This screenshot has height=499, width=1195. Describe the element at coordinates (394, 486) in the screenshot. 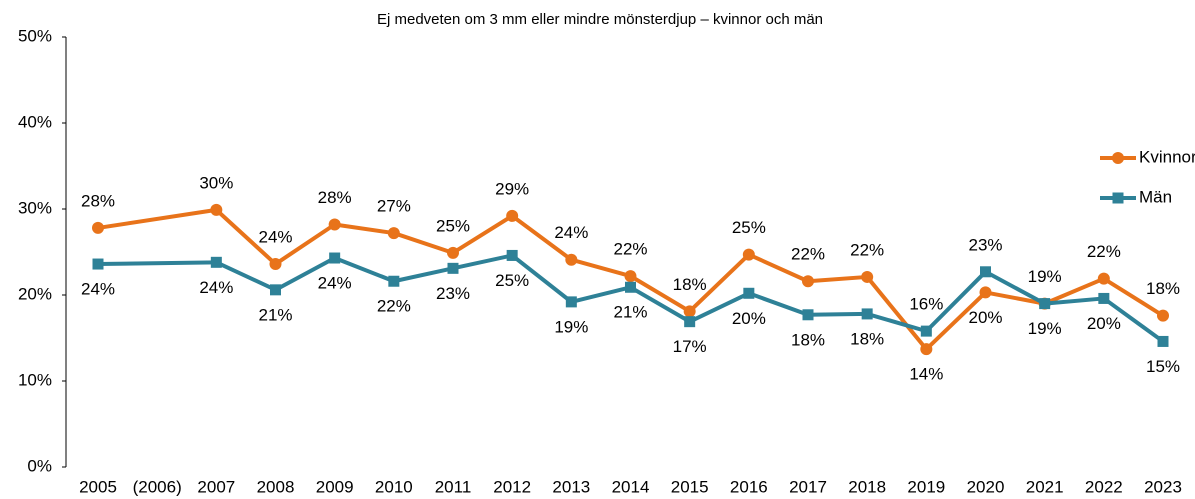

I see `x-tick-label: 2010` at that location.